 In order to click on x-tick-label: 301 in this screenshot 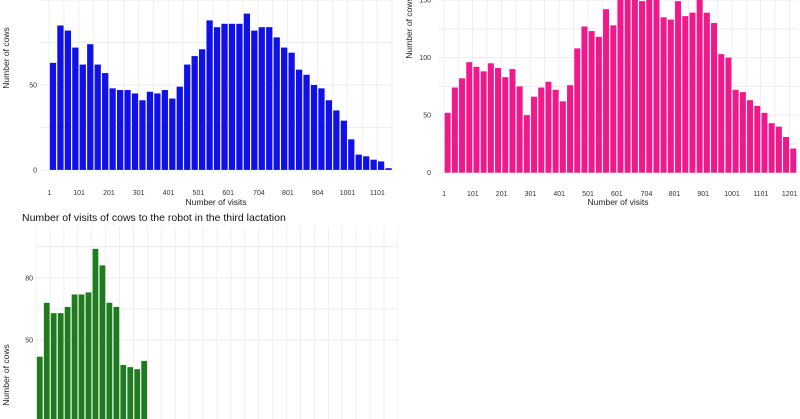, I will do `click(139, 193)`.